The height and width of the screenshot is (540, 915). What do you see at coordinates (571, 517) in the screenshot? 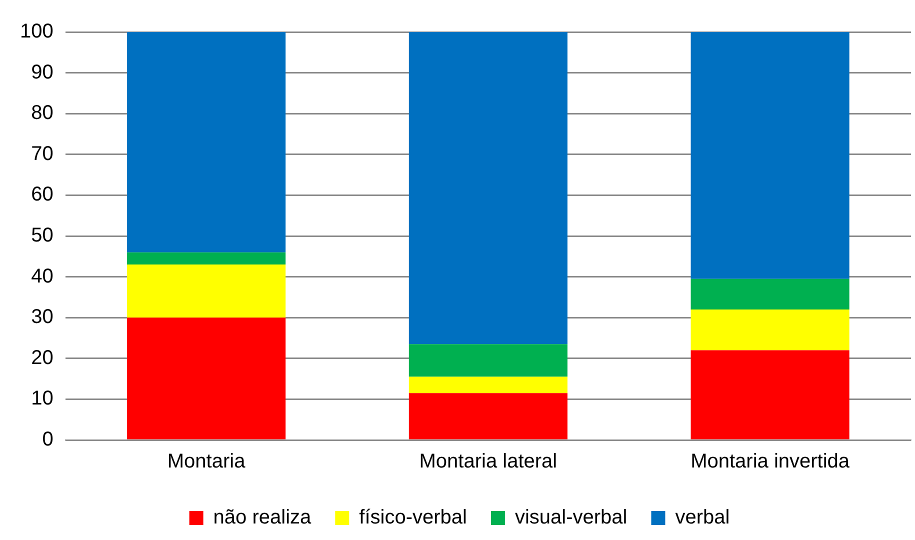
I see `legend-label: visual-verbal` at bounding box center [571, 517].